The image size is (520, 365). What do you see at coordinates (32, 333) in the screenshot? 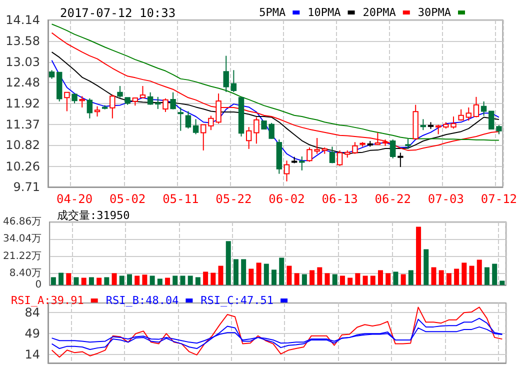
I see `y-tick-label: 49` at bounding box center [32, 333].